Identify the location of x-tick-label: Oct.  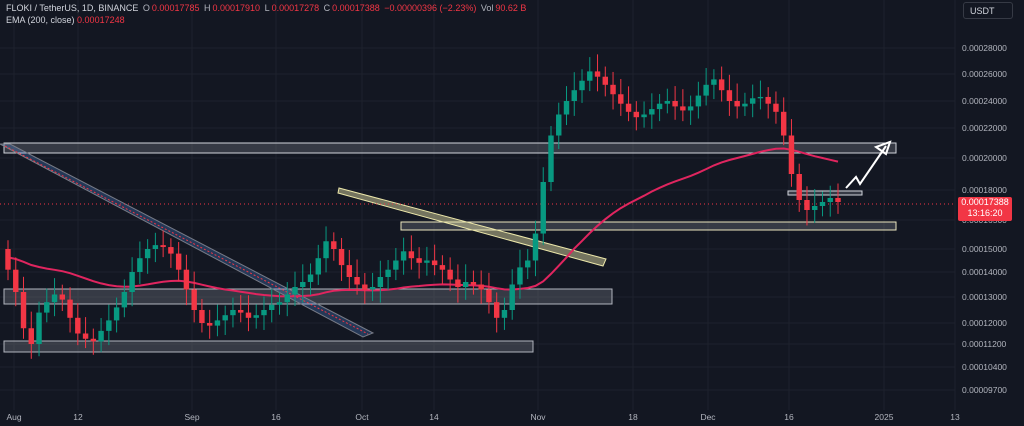
(362, 417).